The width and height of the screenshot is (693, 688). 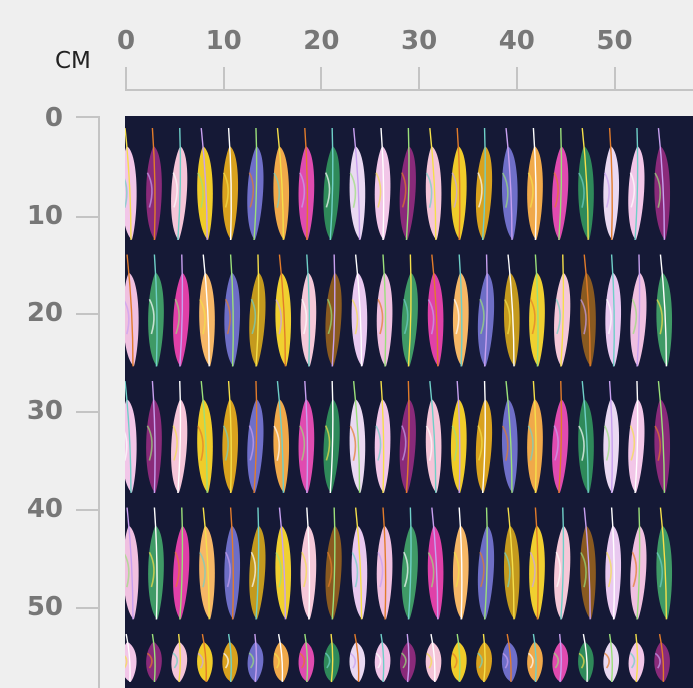 What do you see at coordinates (73, 61) in the screenshot?
I see `ruler-unit-label: CM` at bounding box center [73, 61].